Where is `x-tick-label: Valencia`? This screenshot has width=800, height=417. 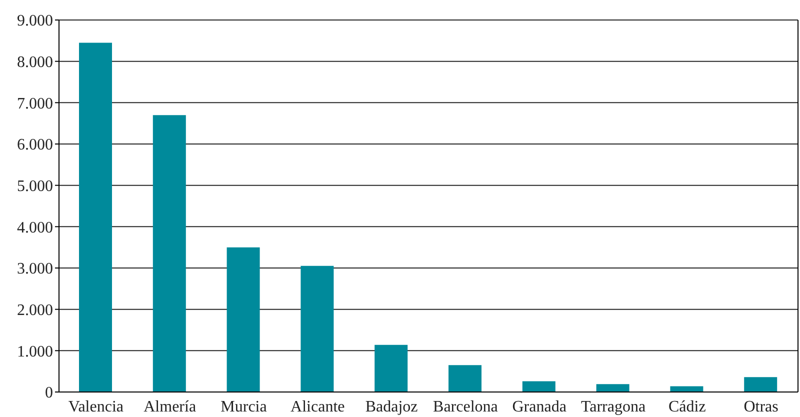 x-tick-label: Valencia is located at coordinates (96, 407).